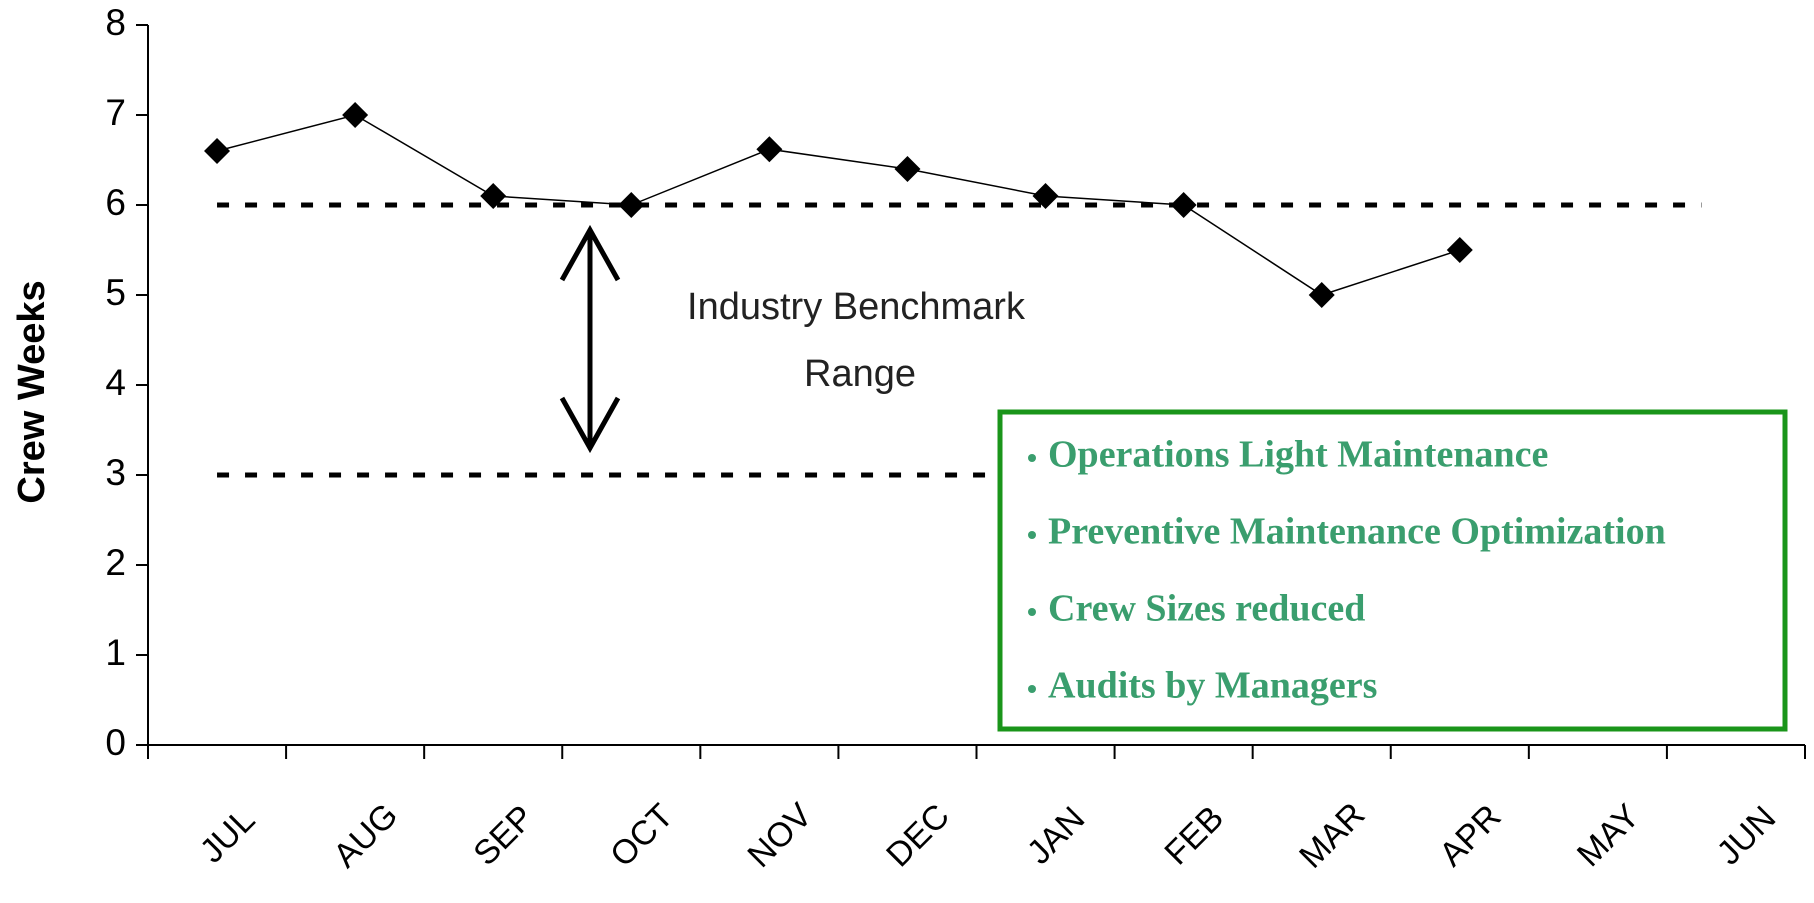 The image size is (1814, 903). I want to click on note: Preventive Maintenance Optimization, so click(1357, 532).